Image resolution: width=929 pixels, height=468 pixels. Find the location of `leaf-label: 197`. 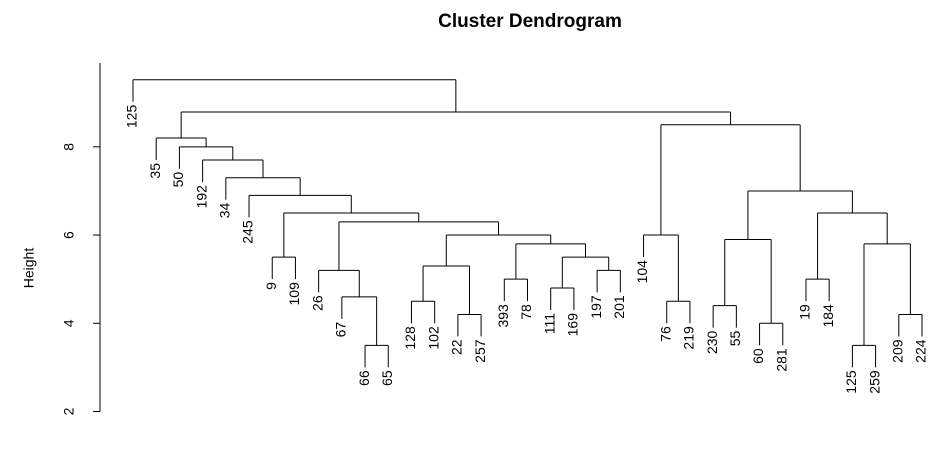

leaf-label: 197 is located at coordinates (596, 307).